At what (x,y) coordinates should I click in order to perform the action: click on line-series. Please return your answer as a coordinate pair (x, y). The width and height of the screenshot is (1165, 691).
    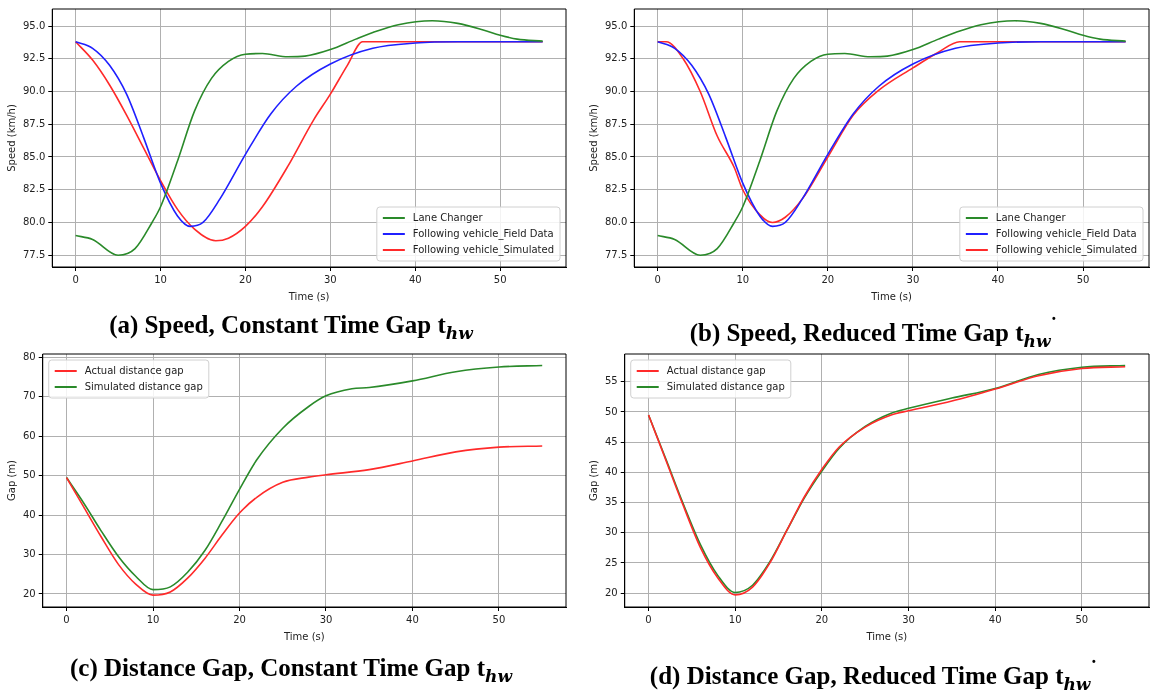
    Looking at the image, I should click on (304, 520).